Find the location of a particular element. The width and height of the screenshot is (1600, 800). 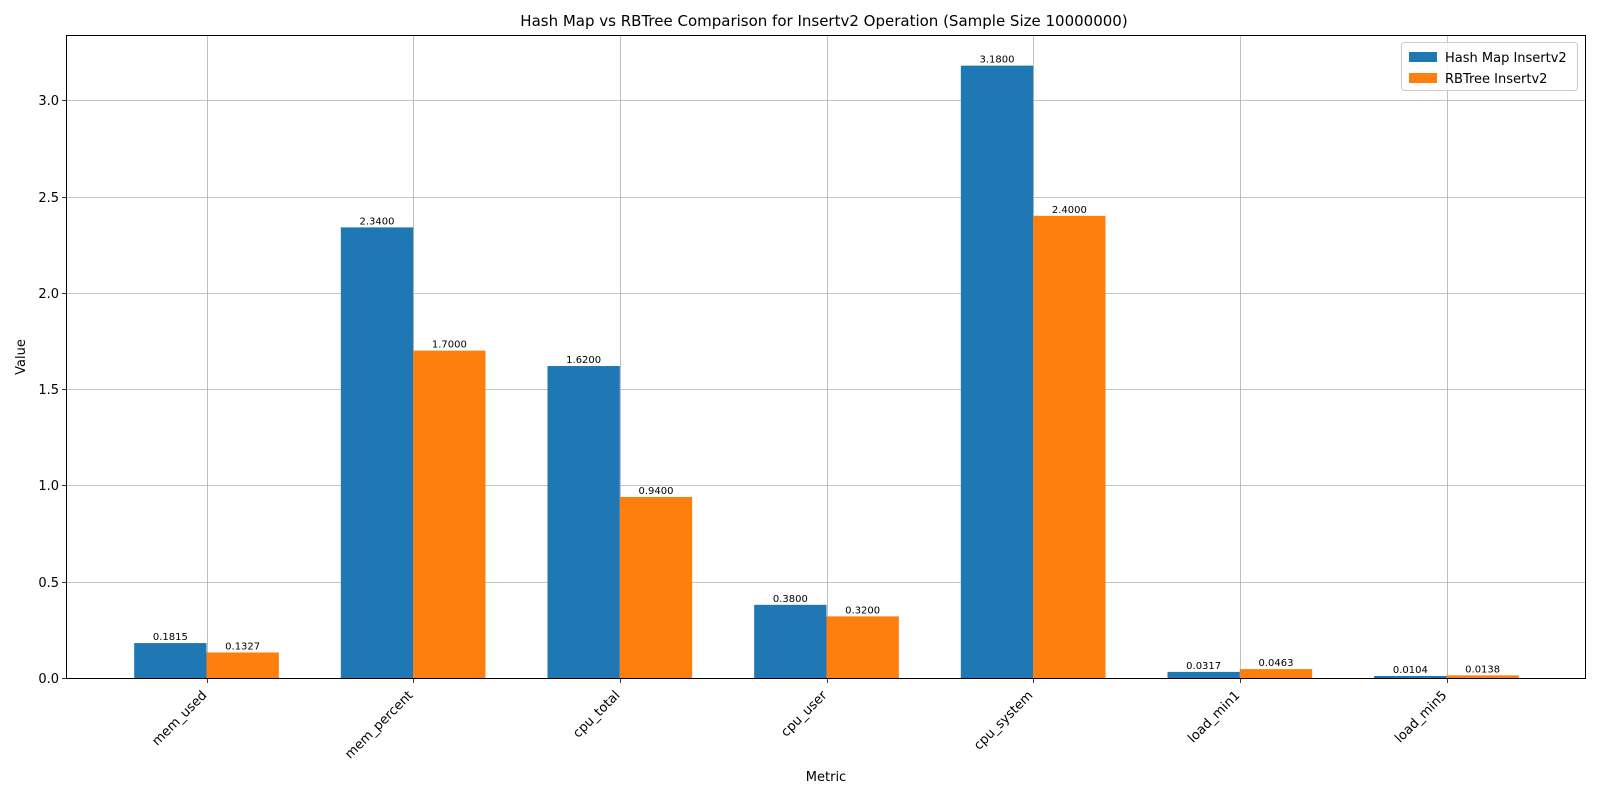

bar-value-label: 0.0317 is located at coordinates (1203, 666).